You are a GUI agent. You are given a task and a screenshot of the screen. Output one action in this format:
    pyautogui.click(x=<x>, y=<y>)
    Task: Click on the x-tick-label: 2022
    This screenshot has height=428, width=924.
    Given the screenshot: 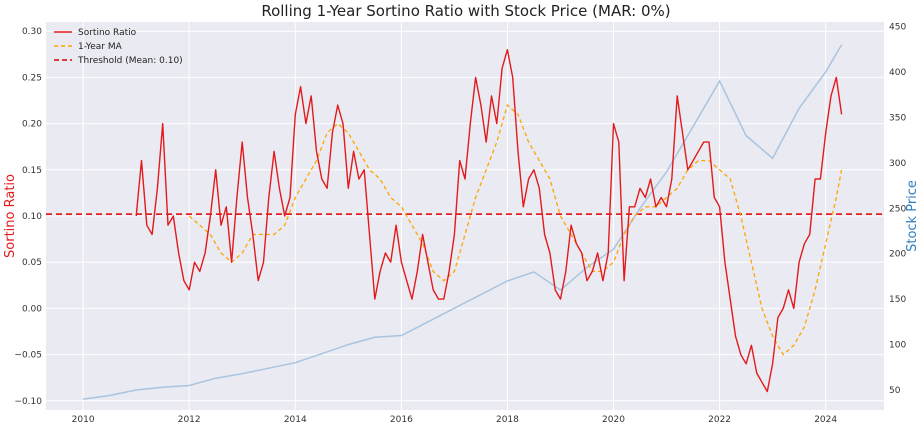 What is the action you would take?
    pyautogui.click(x=719, y=420)
    